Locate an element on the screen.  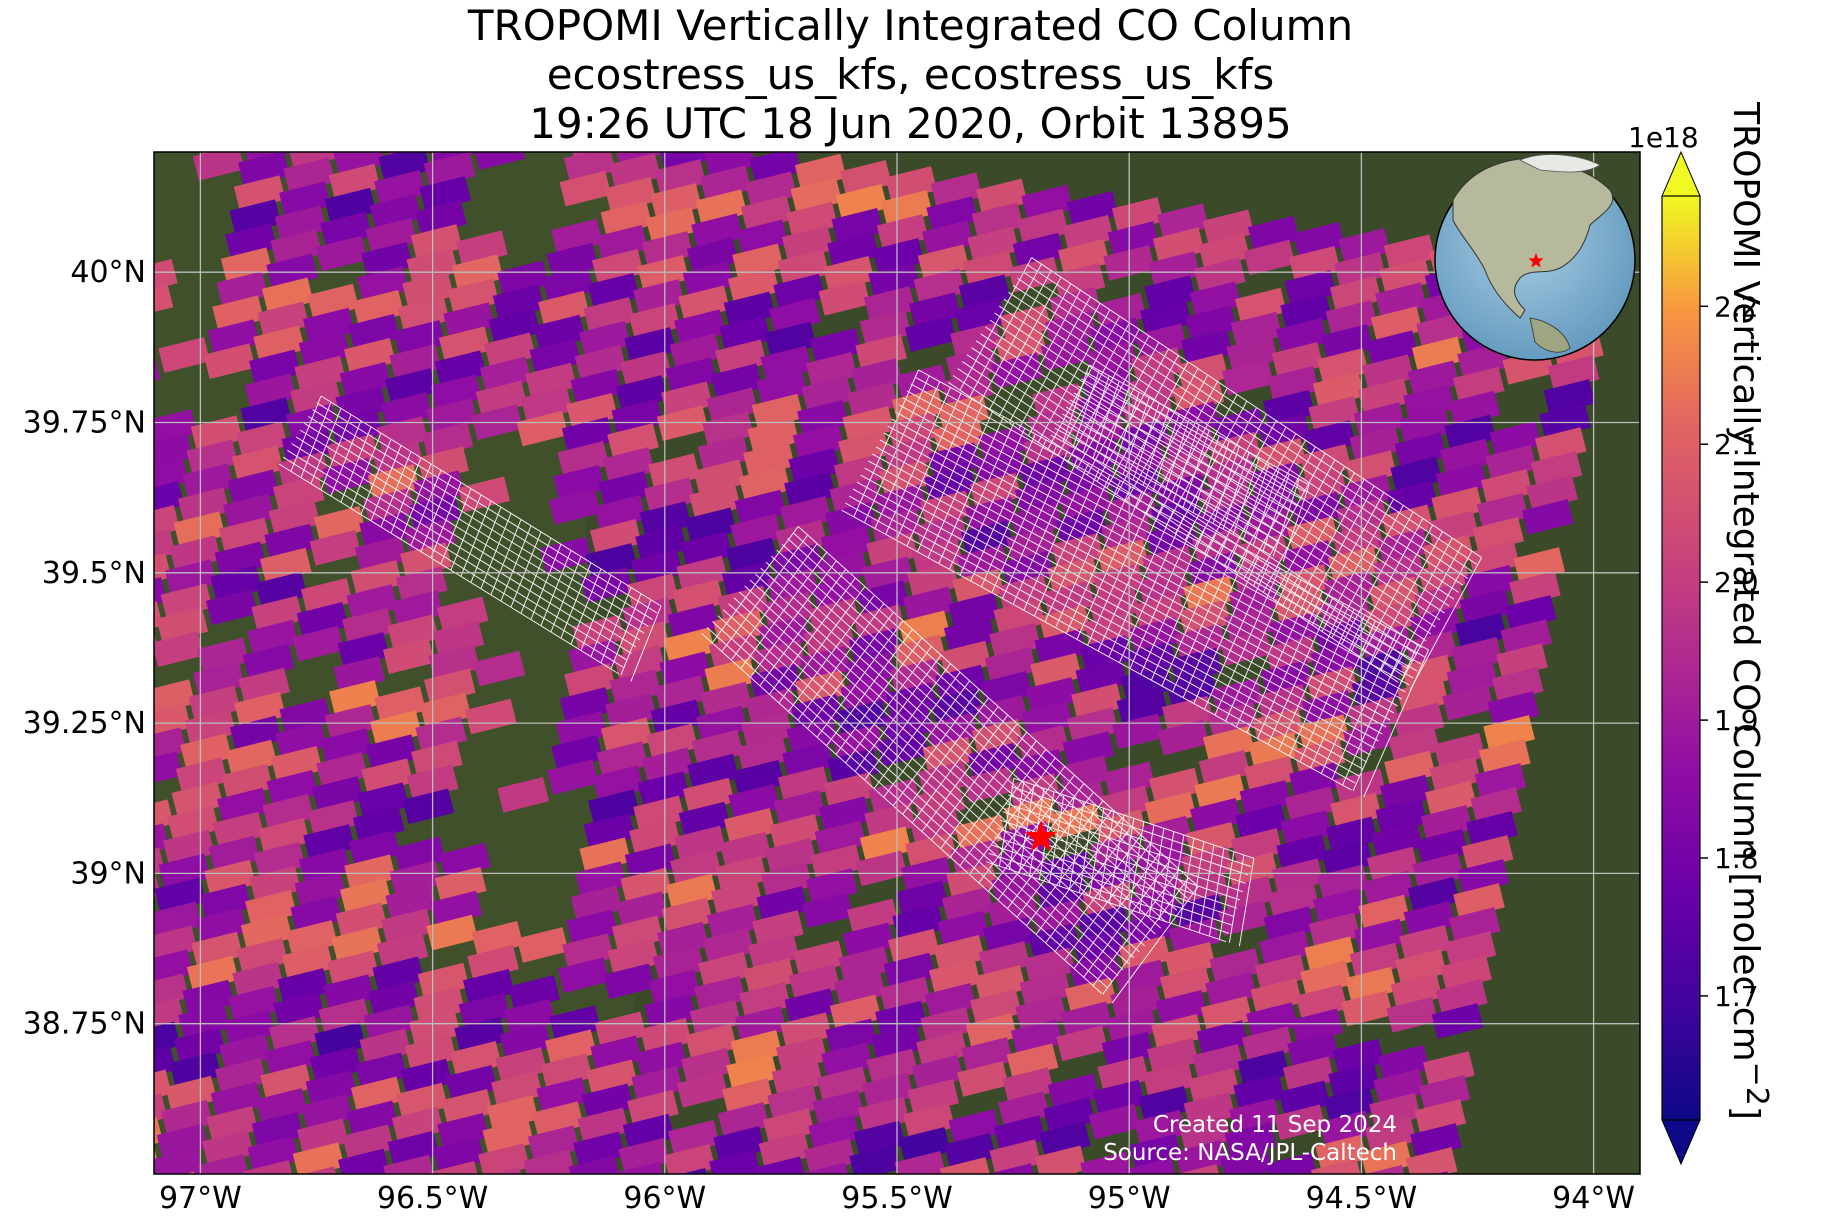
globe-south-america is located at coordinates (1550, 335).